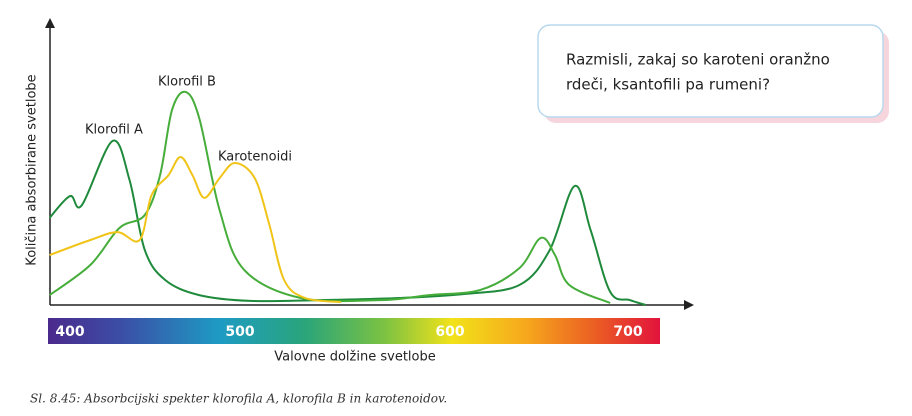 This screenshot has width=912, height=416. Describe the element at coordinates (69, 332) in the screenshot. I see `x-tick-label: 400` at that location.